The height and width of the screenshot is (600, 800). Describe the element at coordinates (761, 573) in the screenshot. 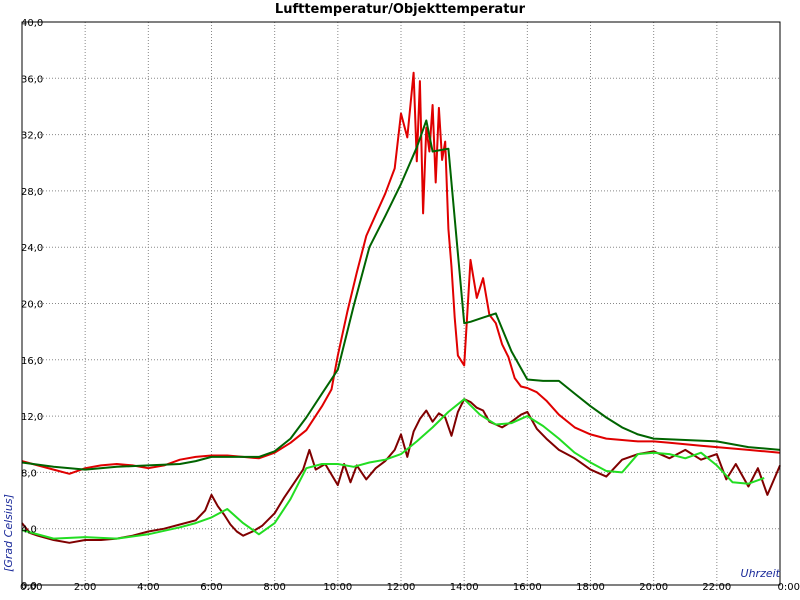

I see `x-axis-title: Uhrzeit` at that location.